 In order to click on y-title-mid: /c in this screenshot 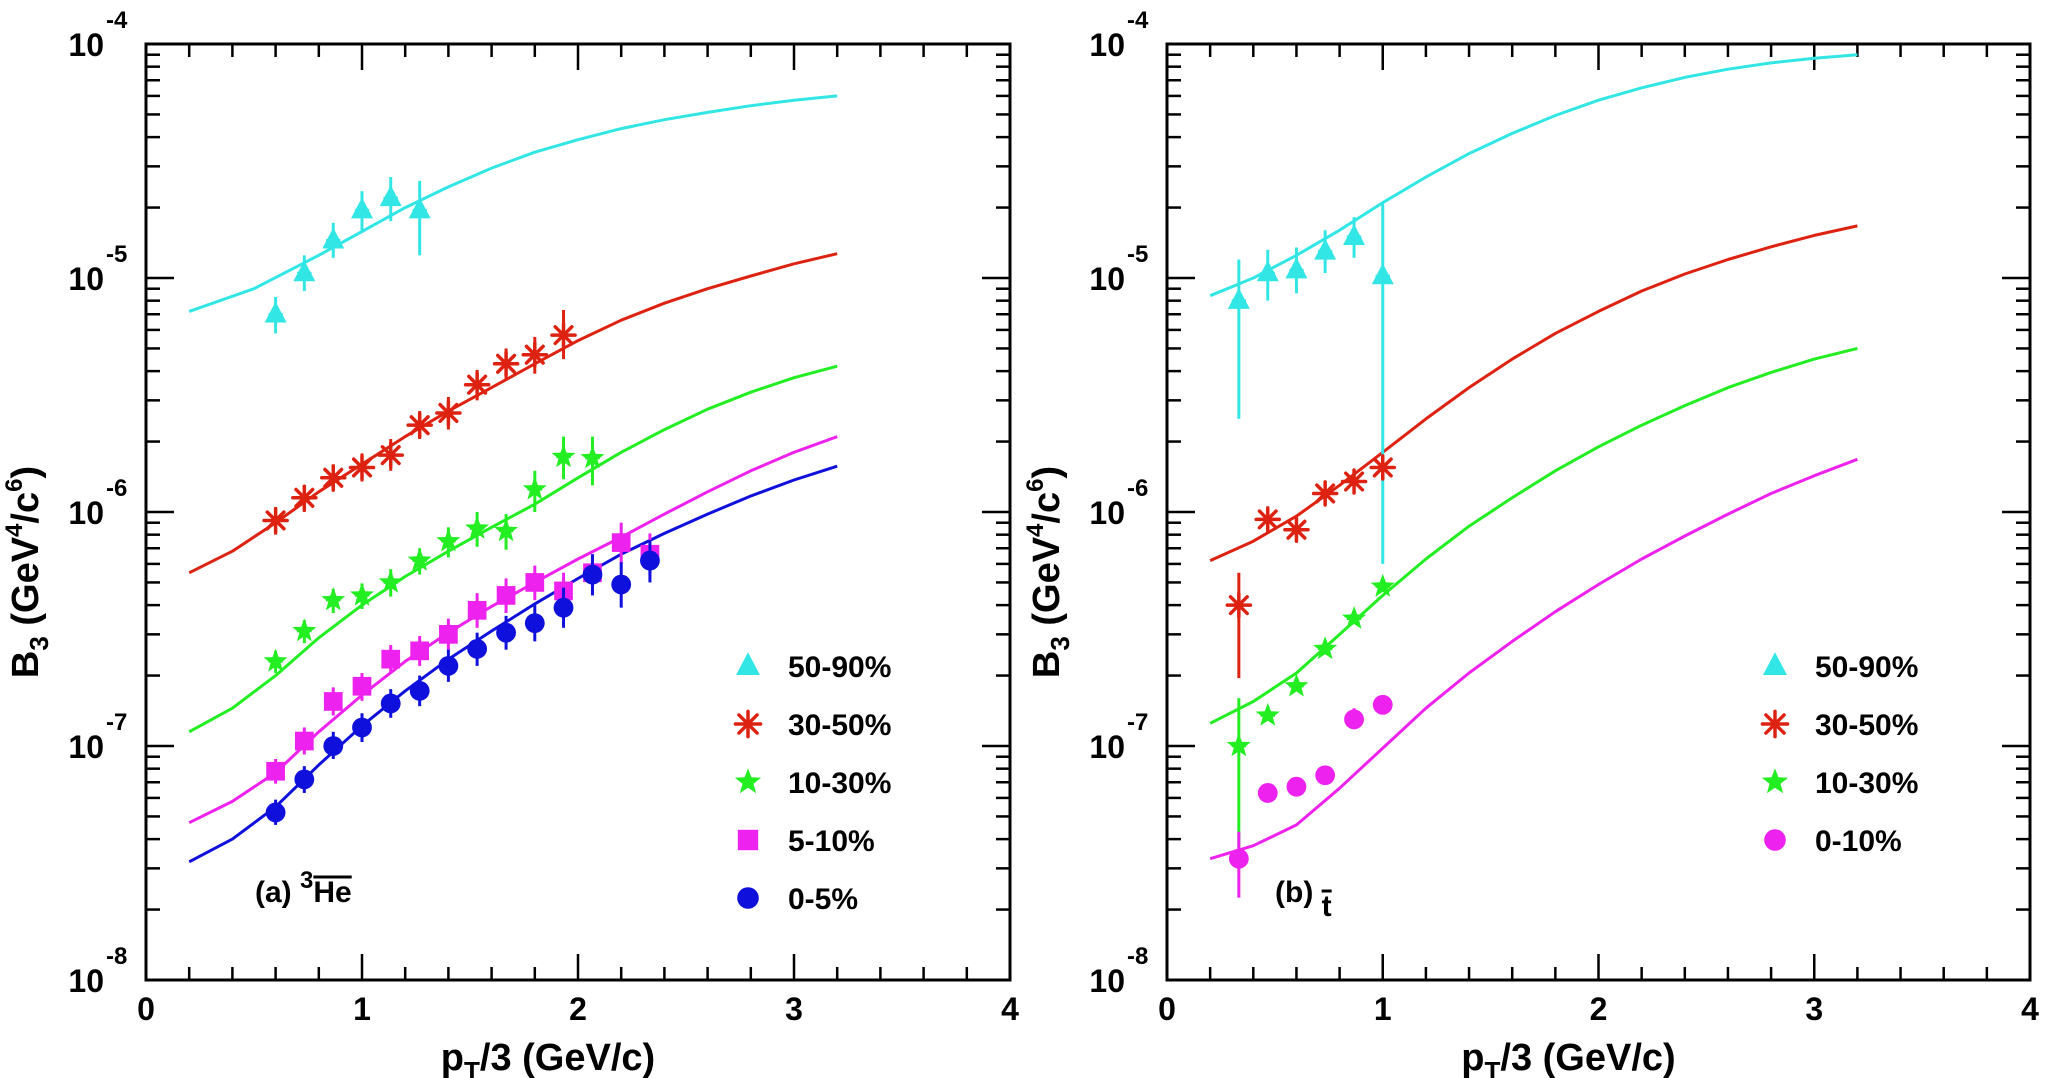, I will do `click(1047, 508)`.